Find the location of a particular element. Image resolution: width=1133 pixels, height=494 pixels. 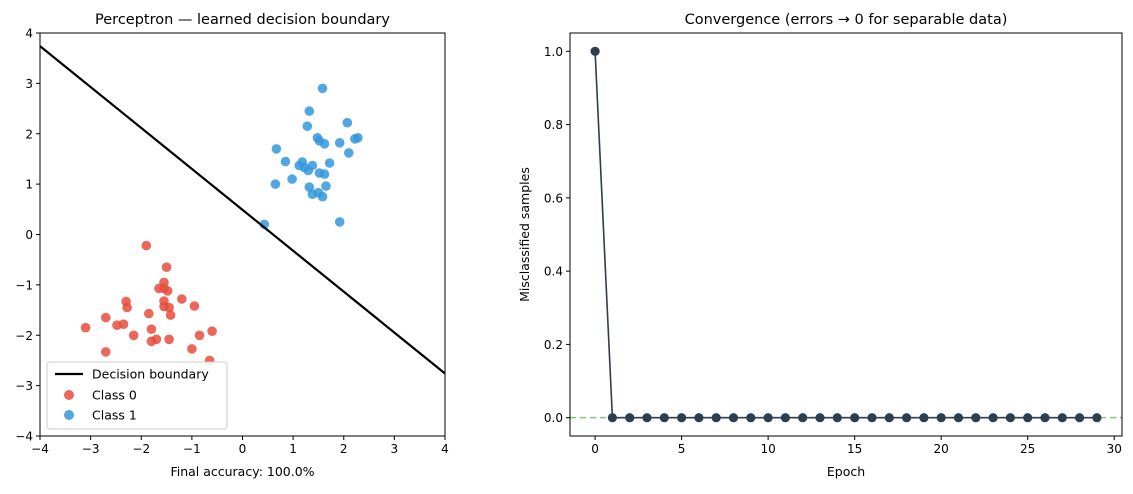

scatter-x-tick-label: −3 is located at coordinates (91, 449).